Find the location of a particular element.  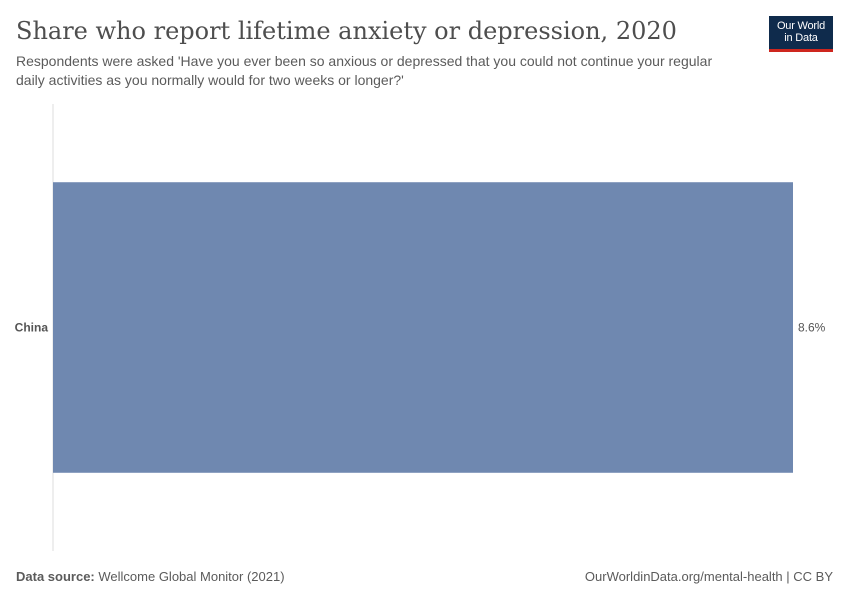

value-label: 8.6% is located at coordinates (812, 328).